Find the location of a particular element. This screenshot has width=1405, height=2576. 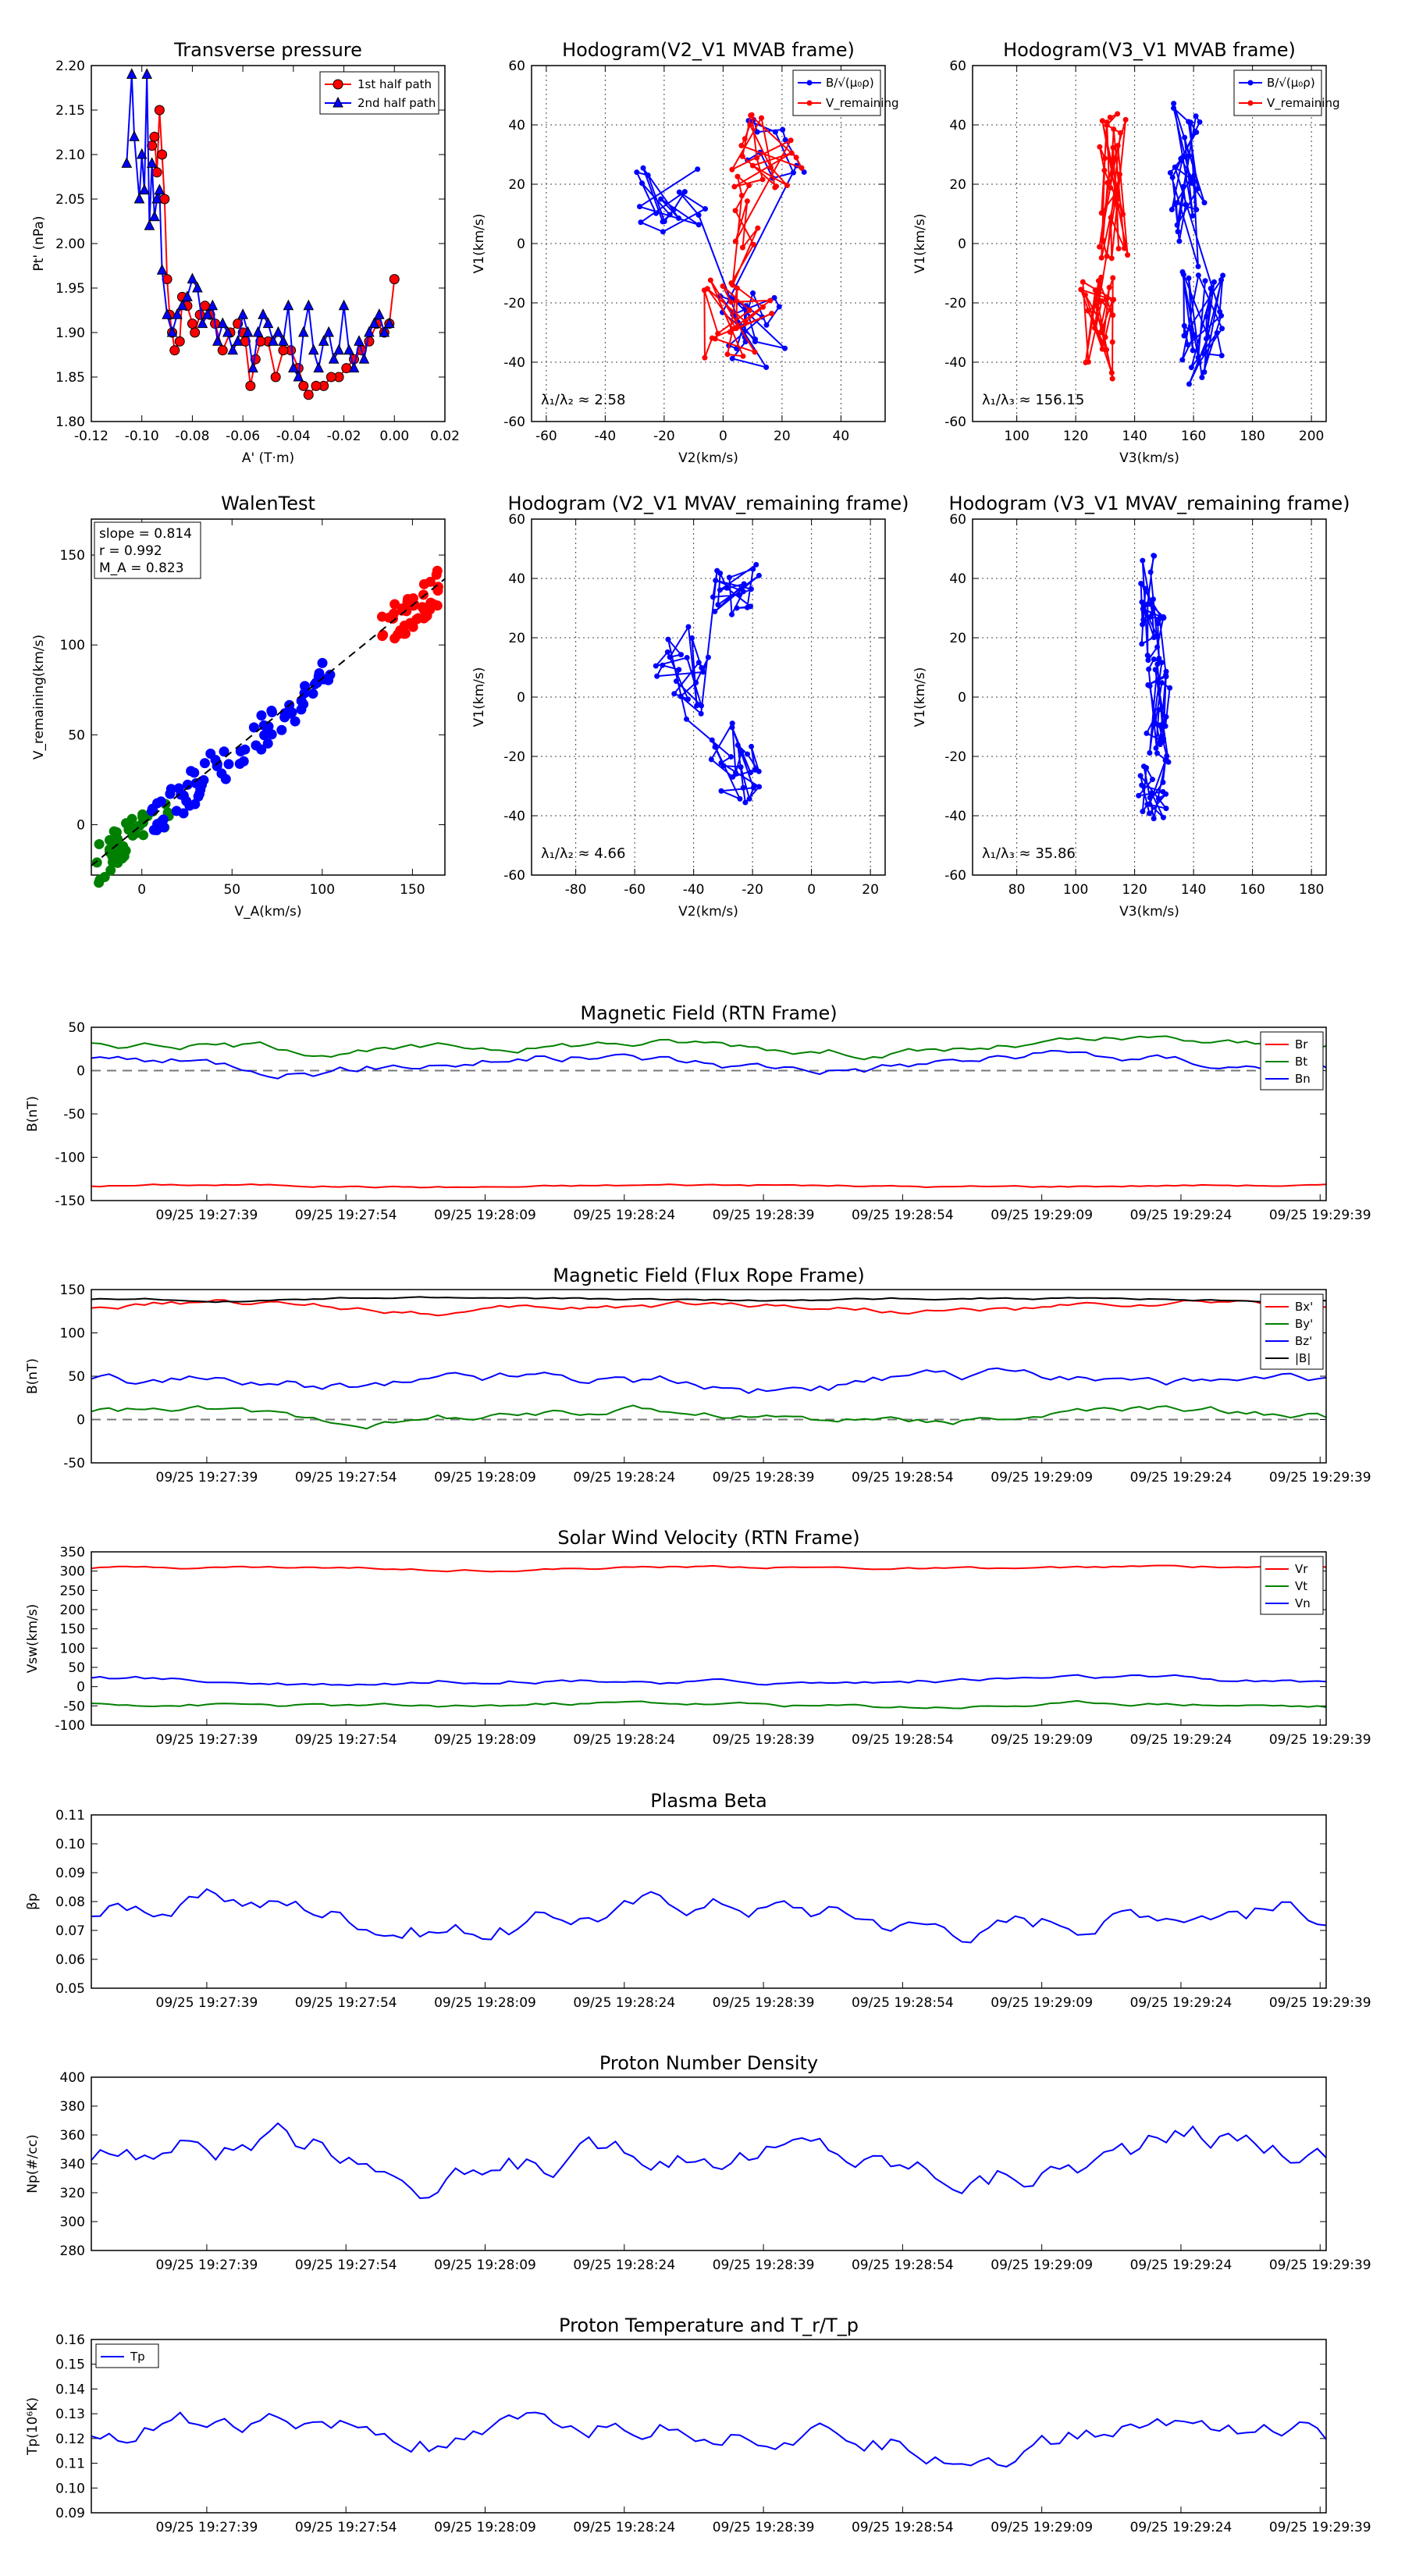

x-tick-label: 0 is located at coordinates (723, 436).